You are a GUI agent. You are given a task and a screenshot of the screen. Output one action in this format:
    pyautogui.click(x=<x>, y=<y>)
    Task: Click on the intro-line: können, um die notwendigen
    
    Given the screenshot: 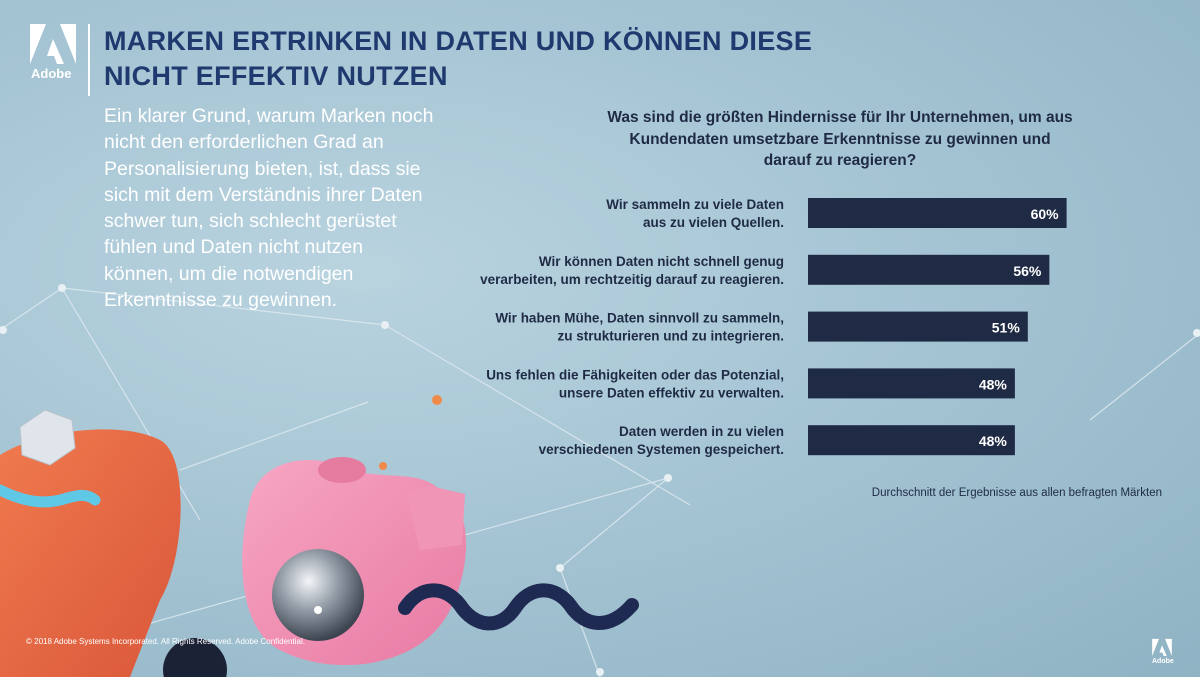 What is the action you would take?
    pyautogui.click(x=229, y=273)
    